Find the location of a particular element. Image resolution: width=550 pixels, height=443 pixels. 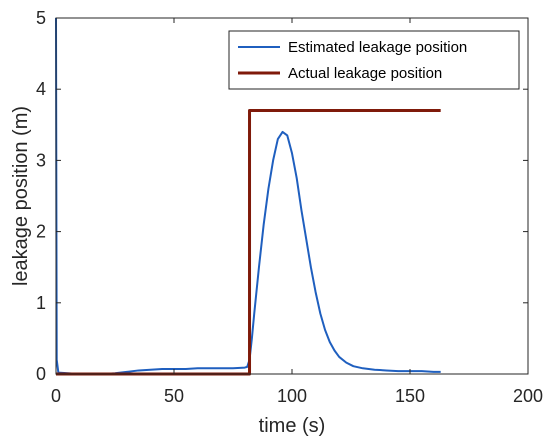

legend-box is located at coordinates (374, 60).